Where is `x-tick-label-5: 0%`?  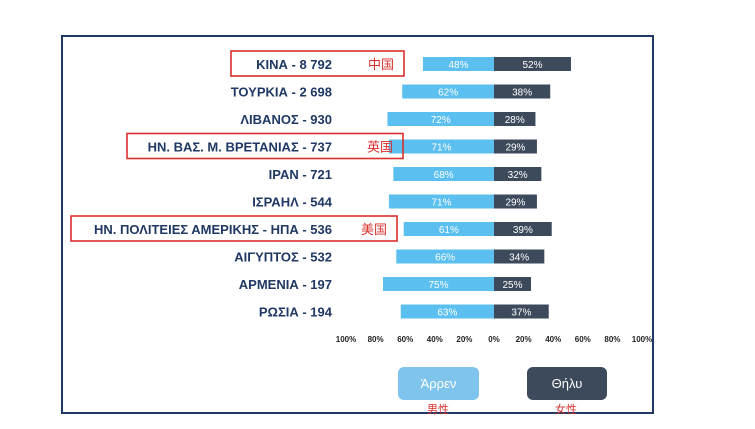
x-tick-label-5: 0% is located at coordinates (494, 339).